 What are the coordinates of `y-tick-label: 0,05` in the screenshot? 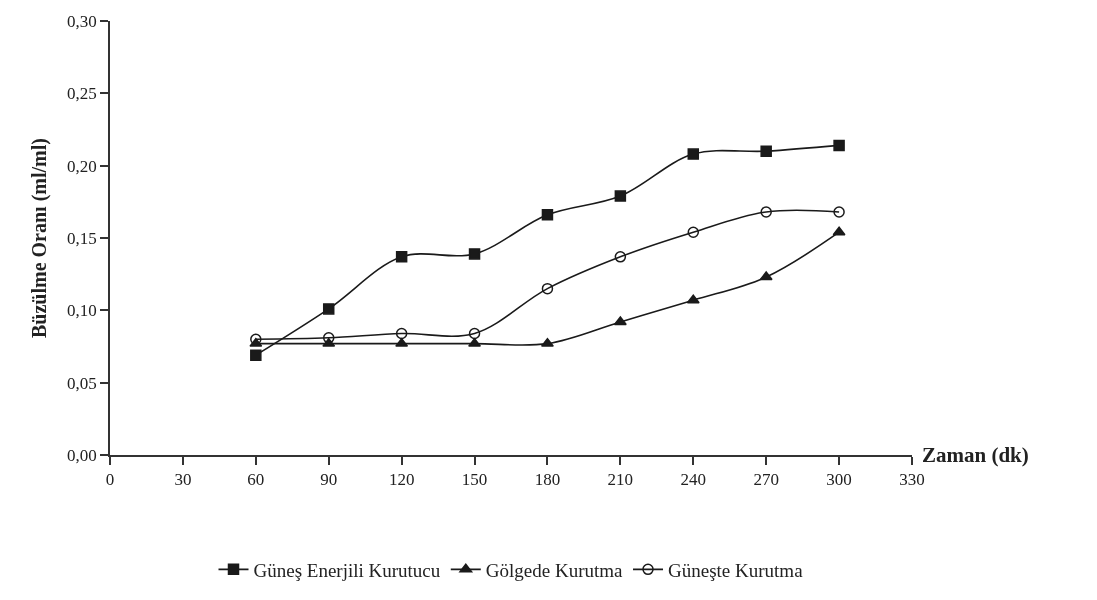 It's located at (82, 383).